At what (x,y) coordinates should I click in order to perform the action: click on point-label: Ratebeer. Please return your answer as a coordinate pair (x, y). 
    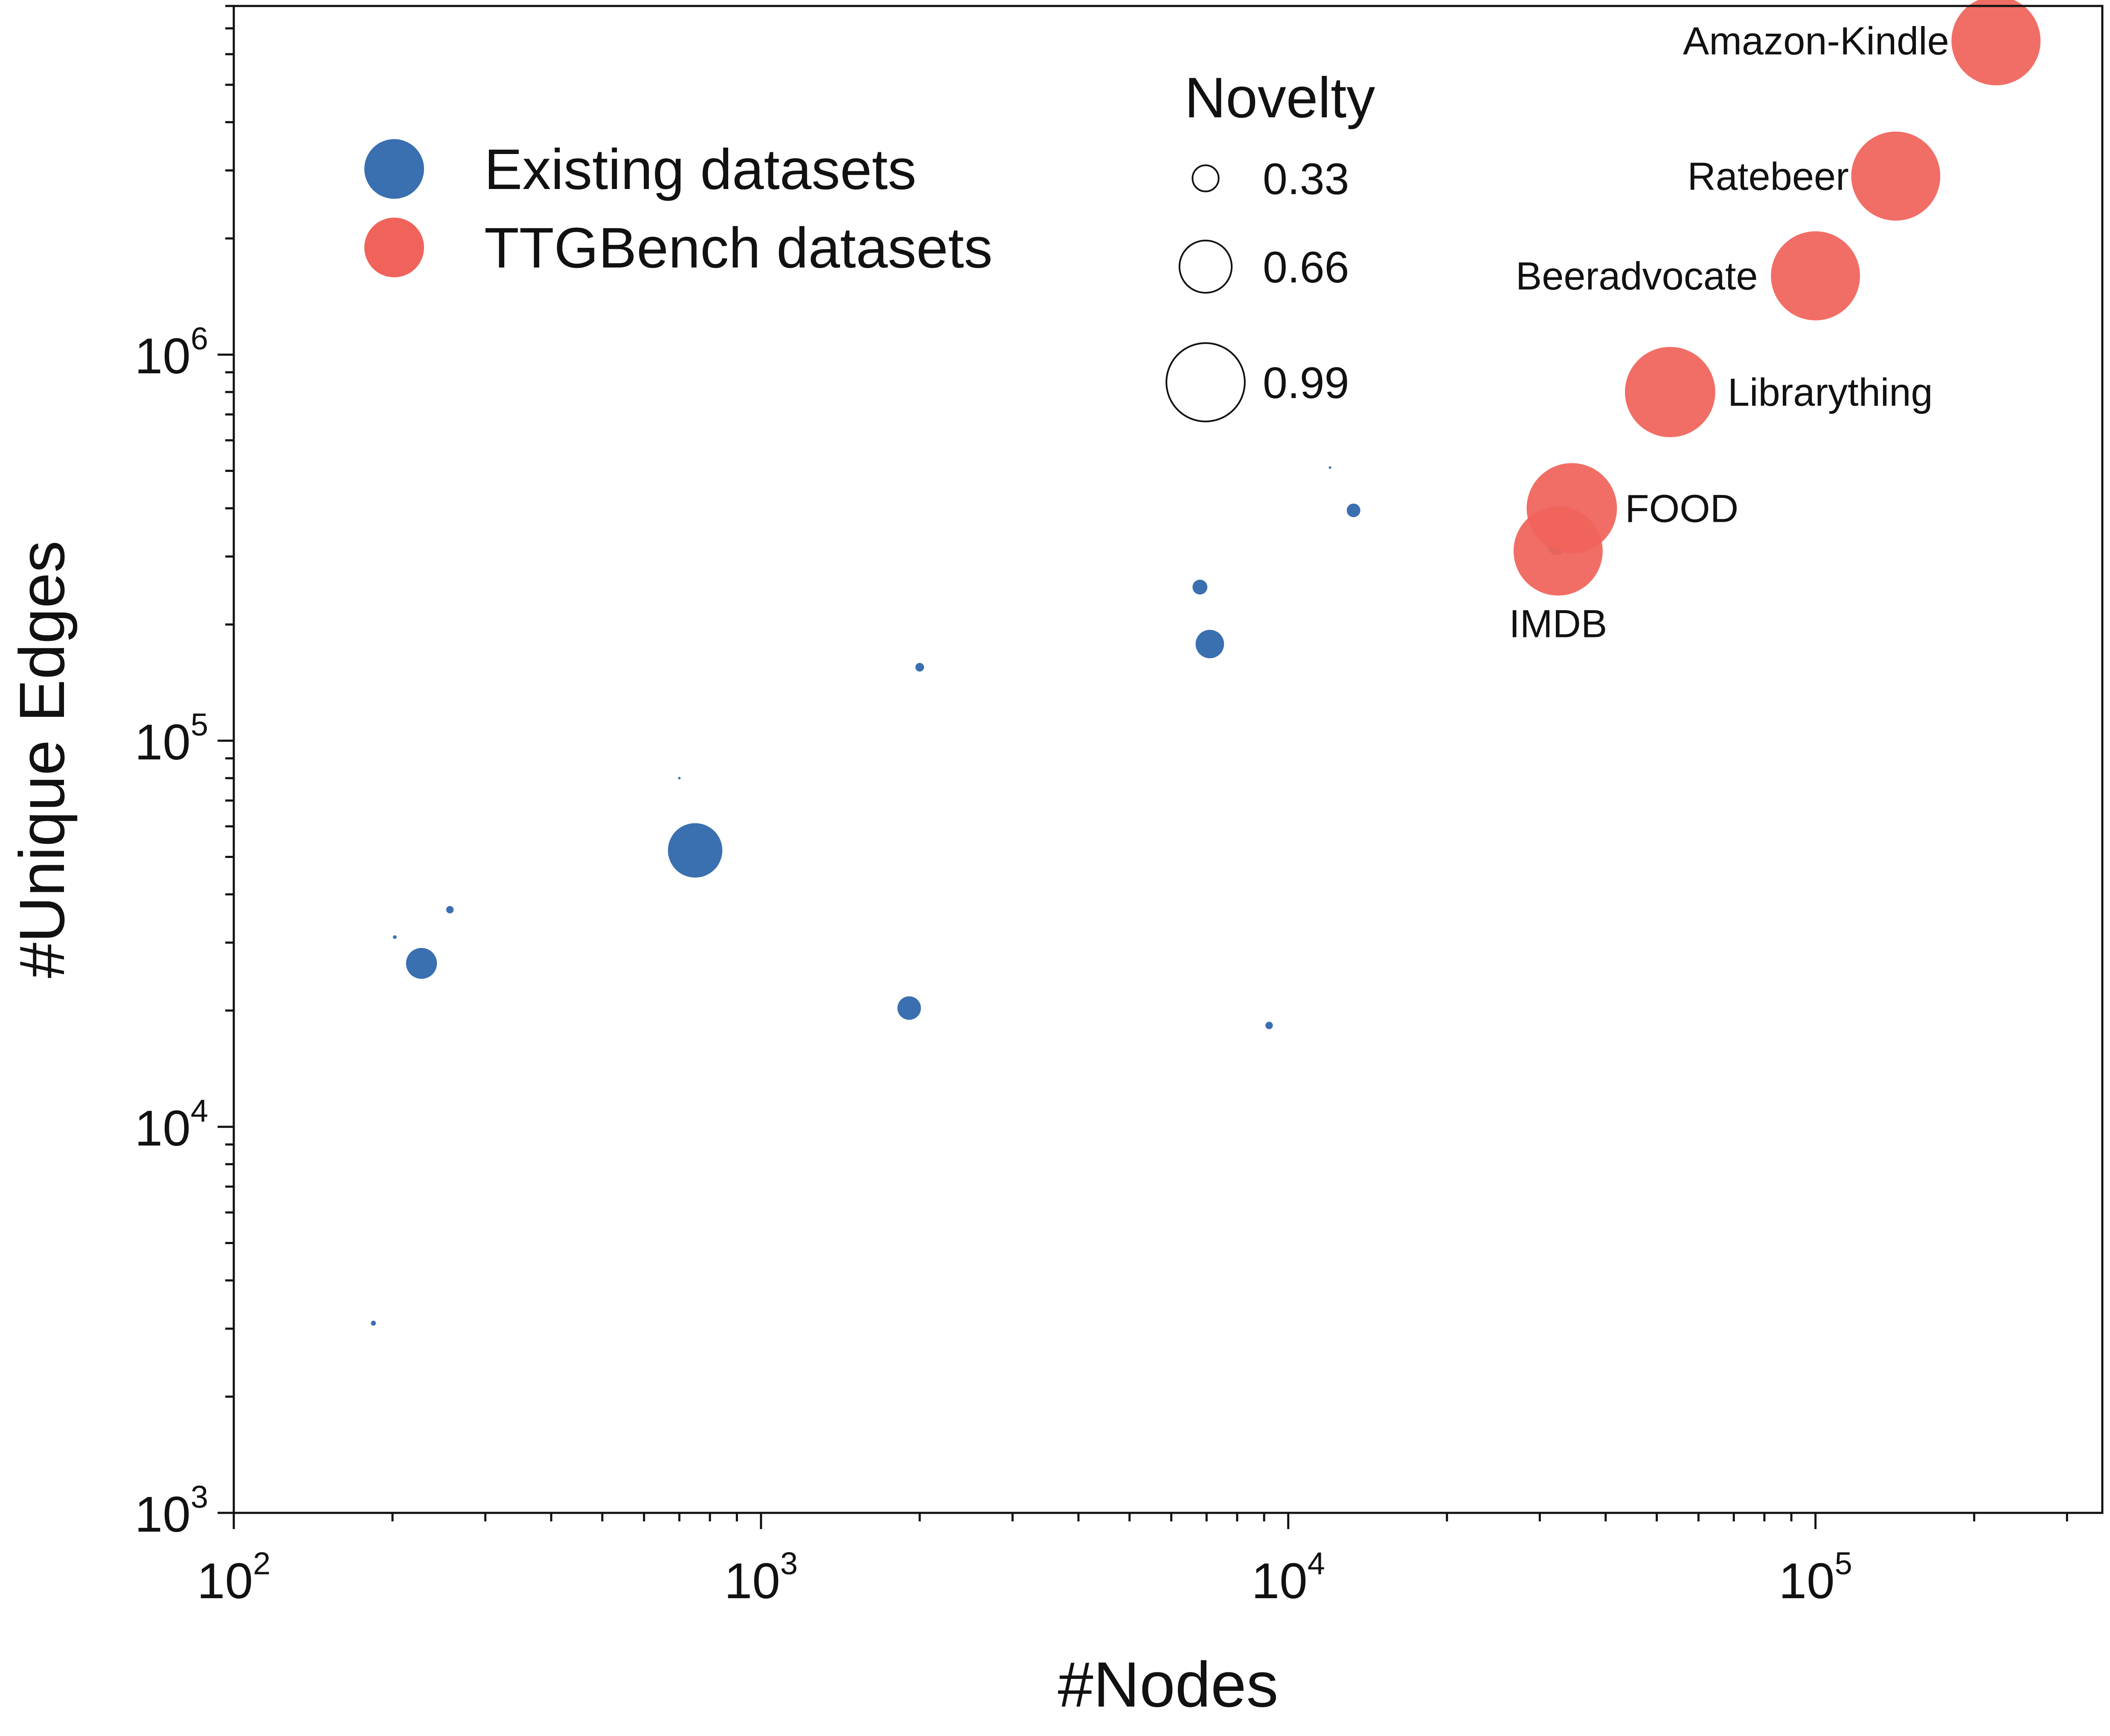
    Looking at the image, I should click on (1767, 176).